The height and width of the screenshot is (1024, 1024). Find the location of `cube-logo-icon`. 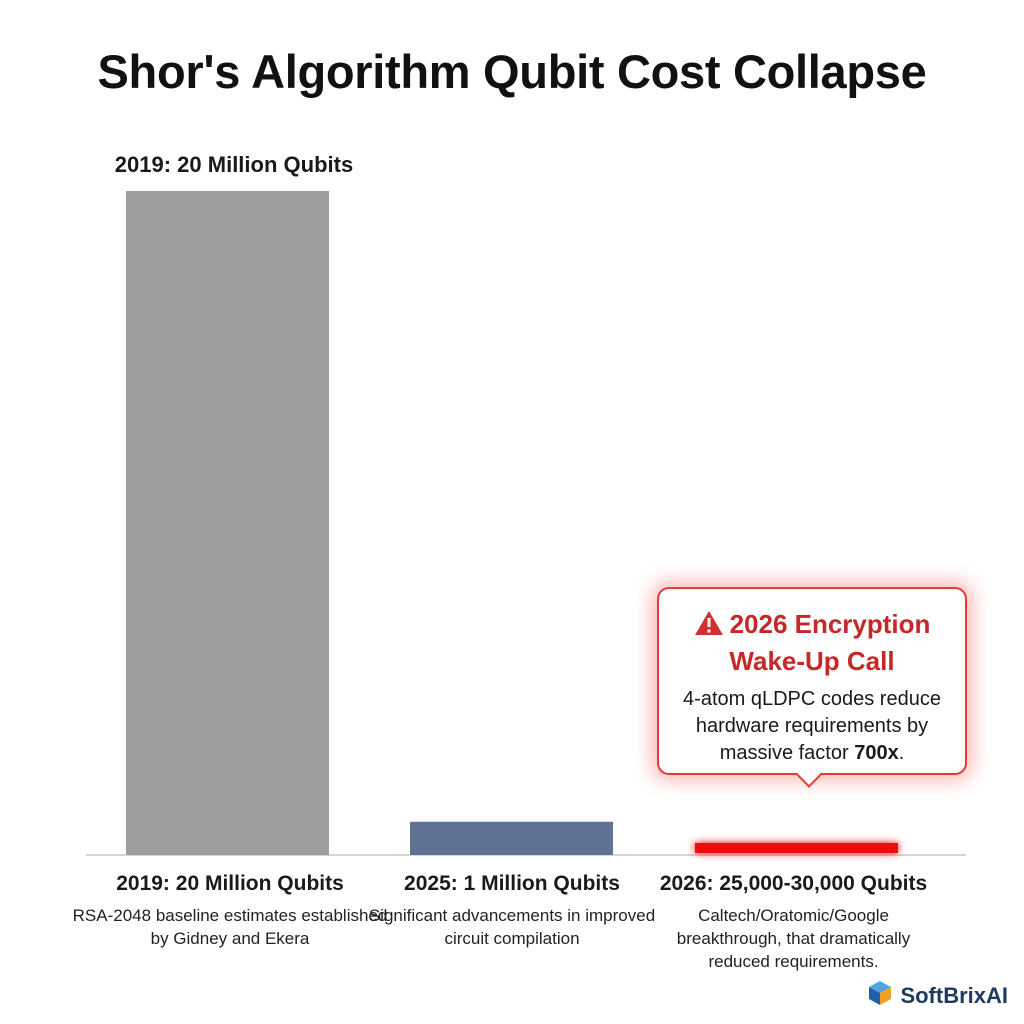

cube-logo-icon is located at coordinates (880, 995).